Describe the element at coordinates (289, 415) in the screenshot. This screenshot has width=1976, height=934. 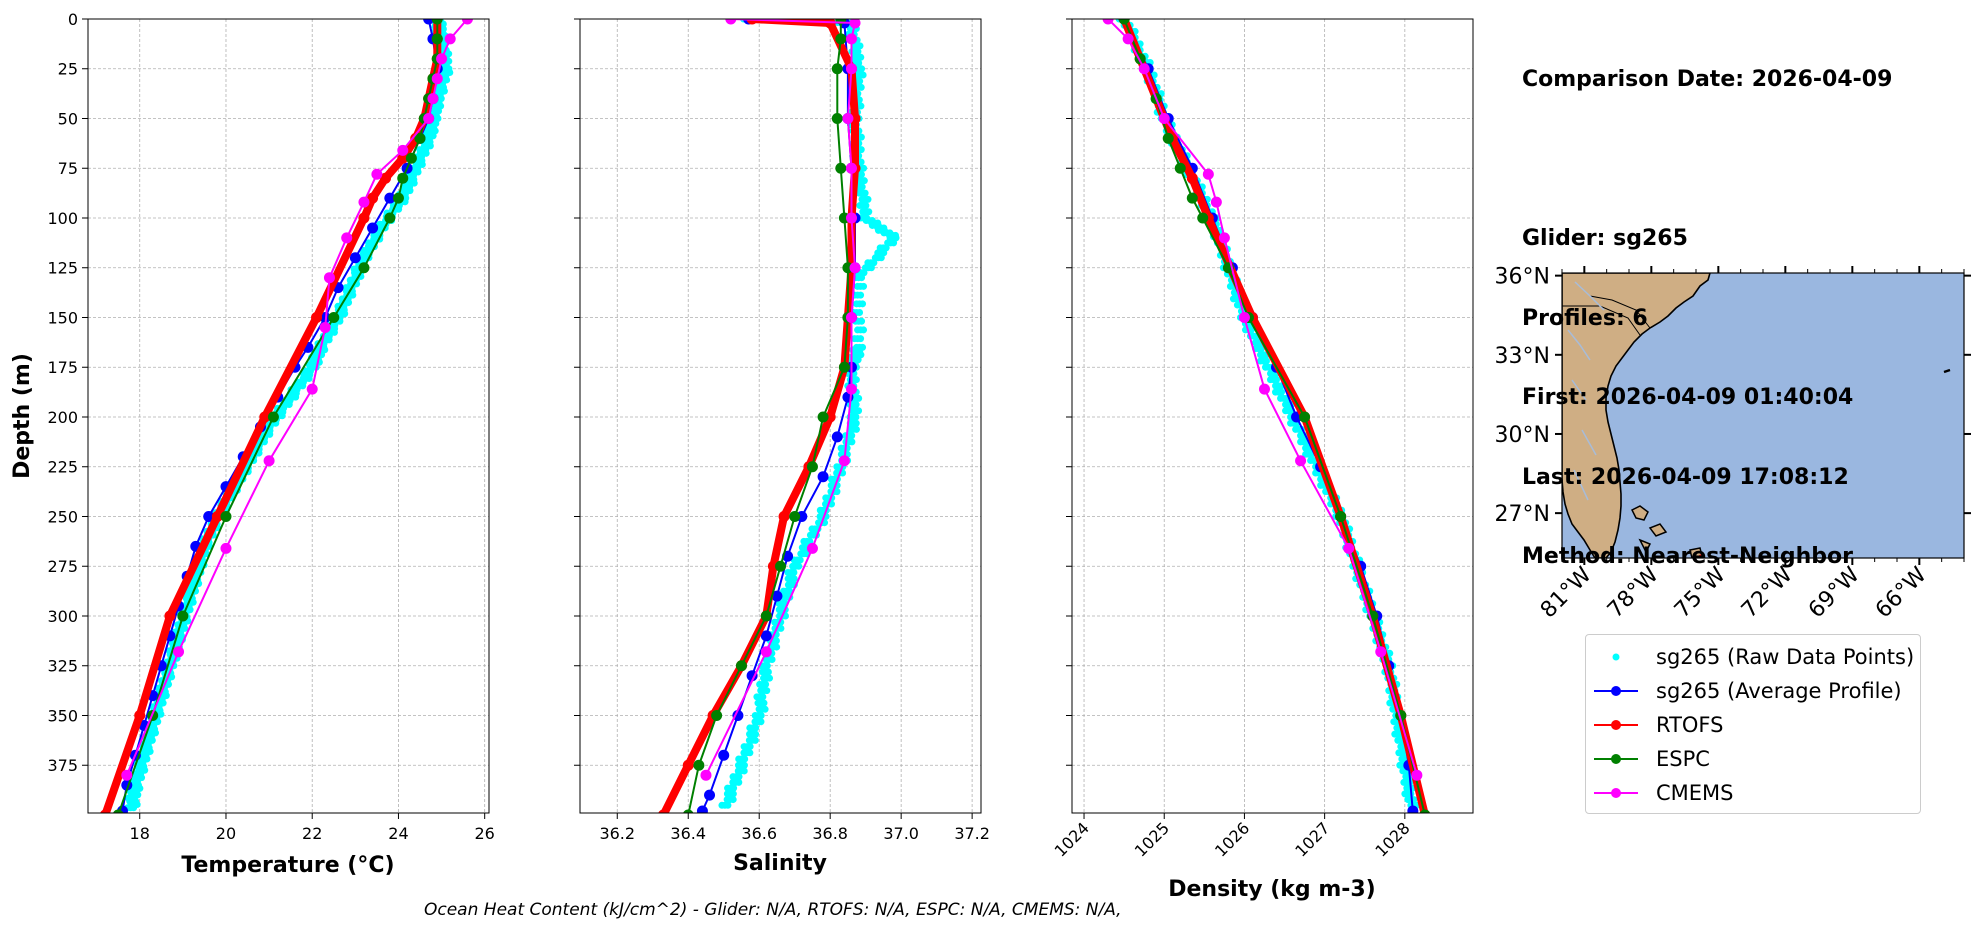
I see `raw-data-points` at that location.